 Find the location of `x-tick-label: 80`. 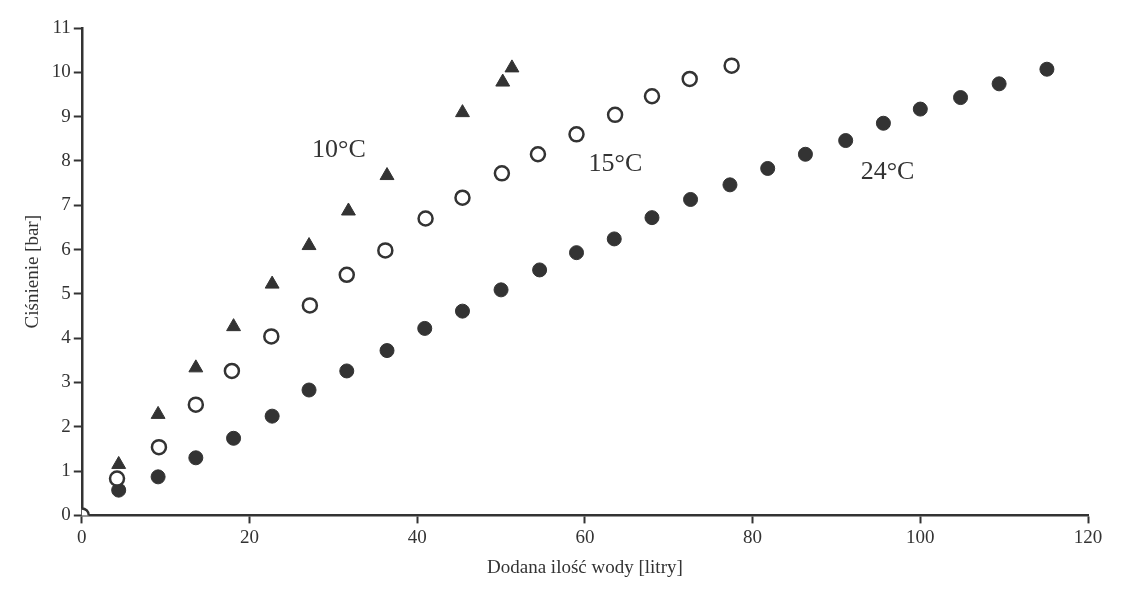

x-tick-label: 80 is located at coordinates (753, 536).